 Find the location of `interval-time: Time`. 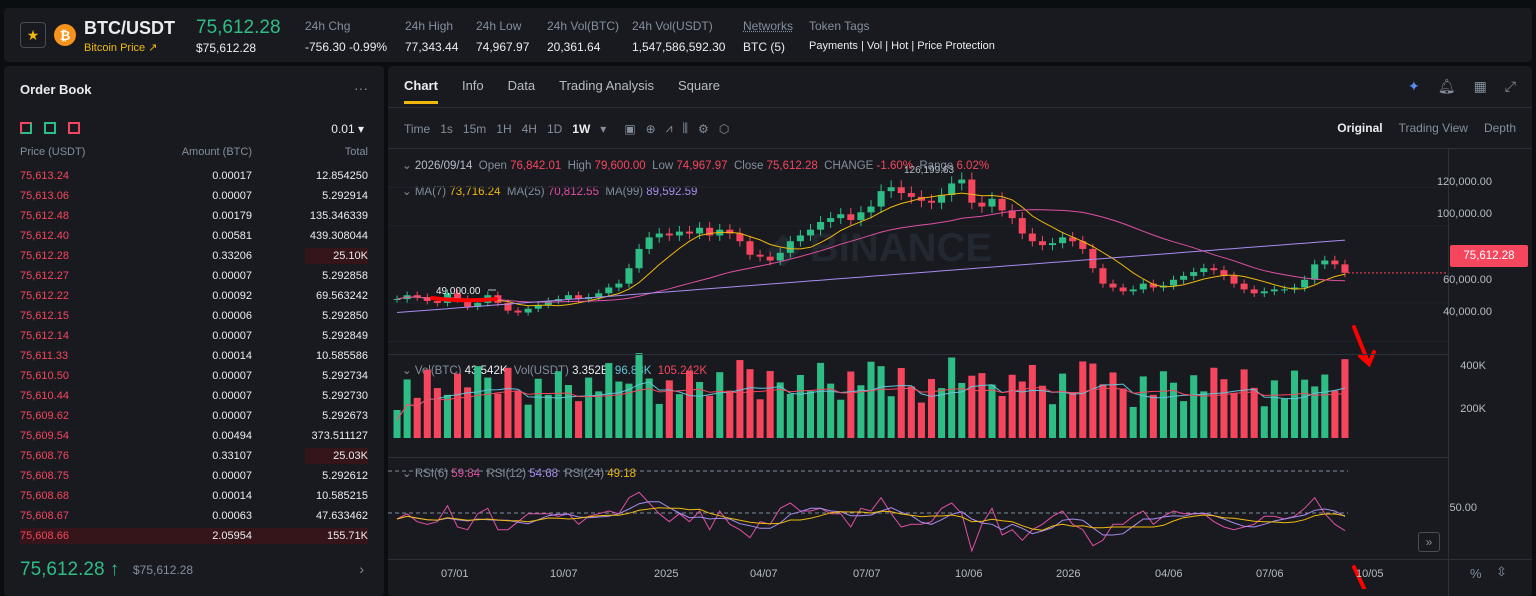

interval-time: Time is located at coordinates (417, 128).